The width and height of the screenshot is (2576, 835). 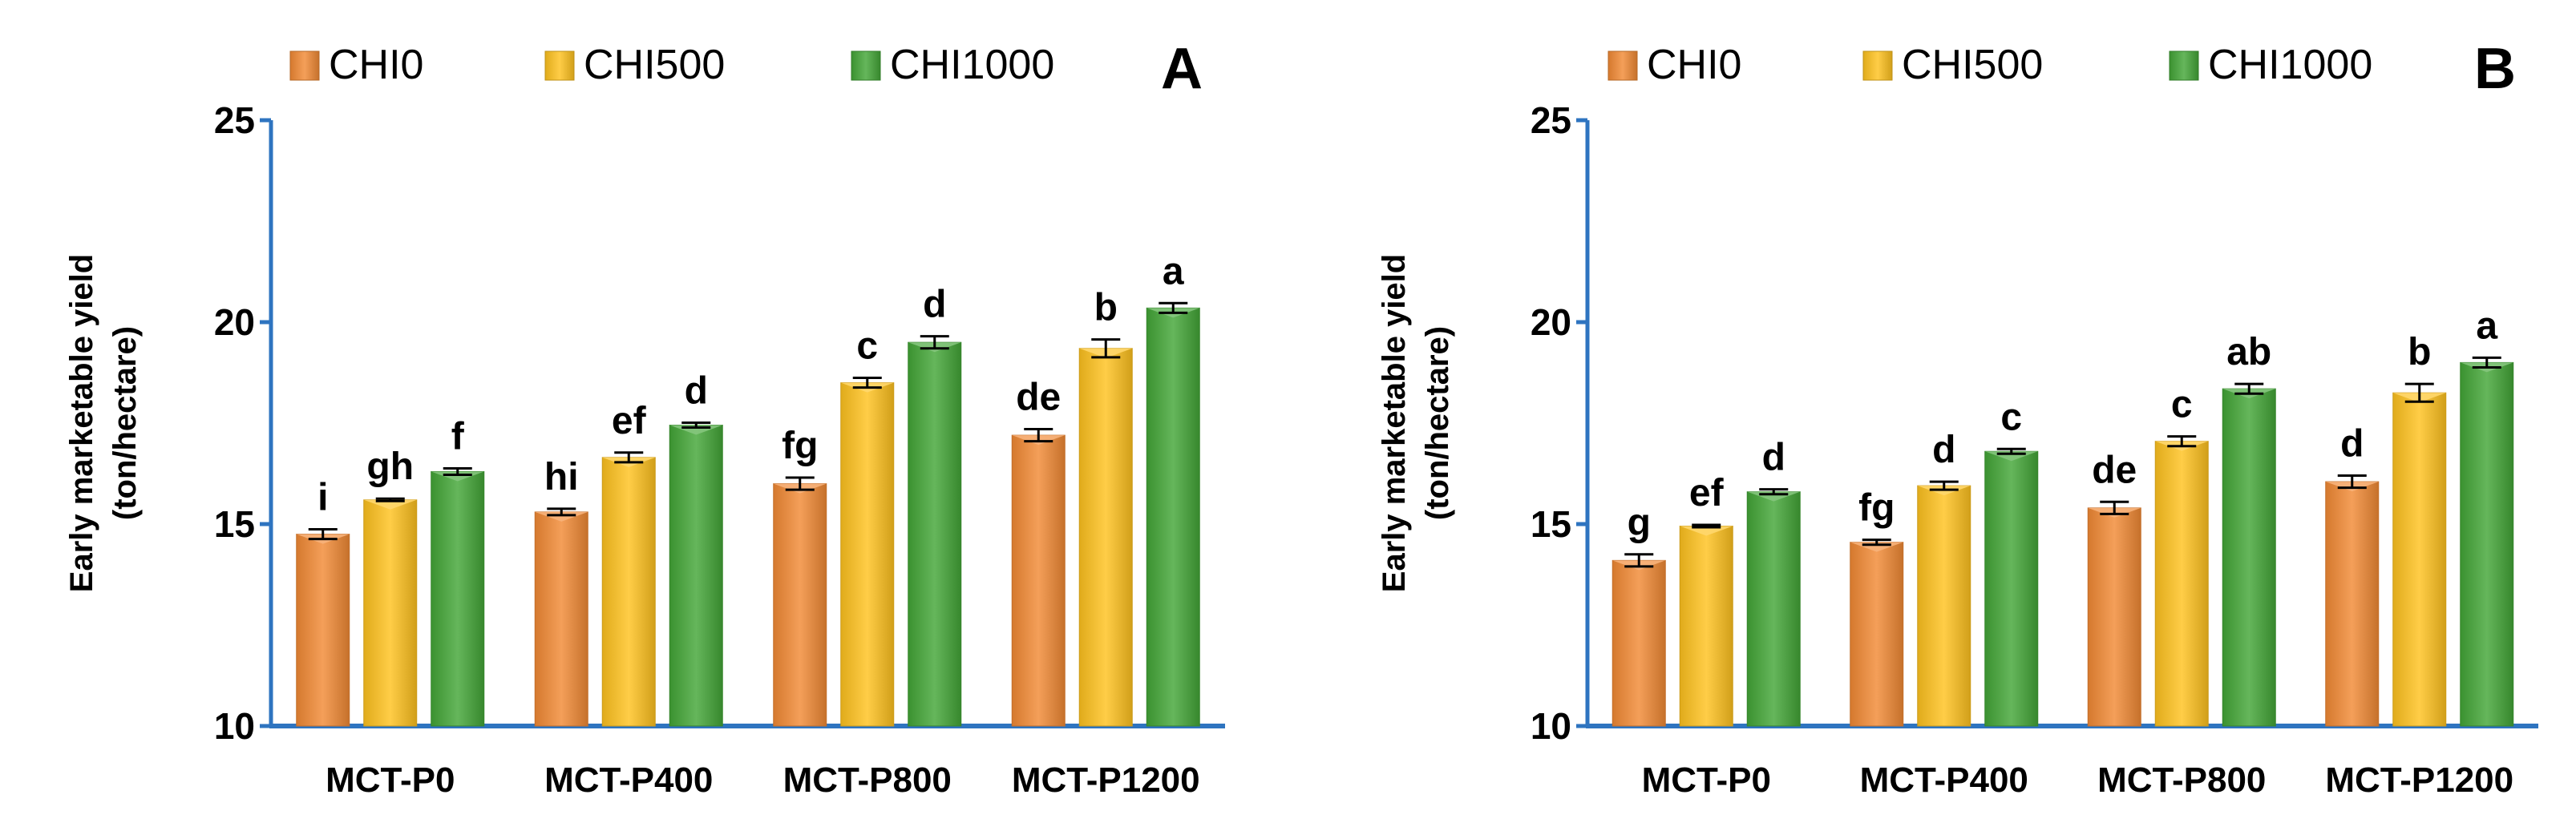 What do you see at coordinates (1182, 69) in the screenshot?
I see `panel-label: A` at bounding box center [1182, 69].